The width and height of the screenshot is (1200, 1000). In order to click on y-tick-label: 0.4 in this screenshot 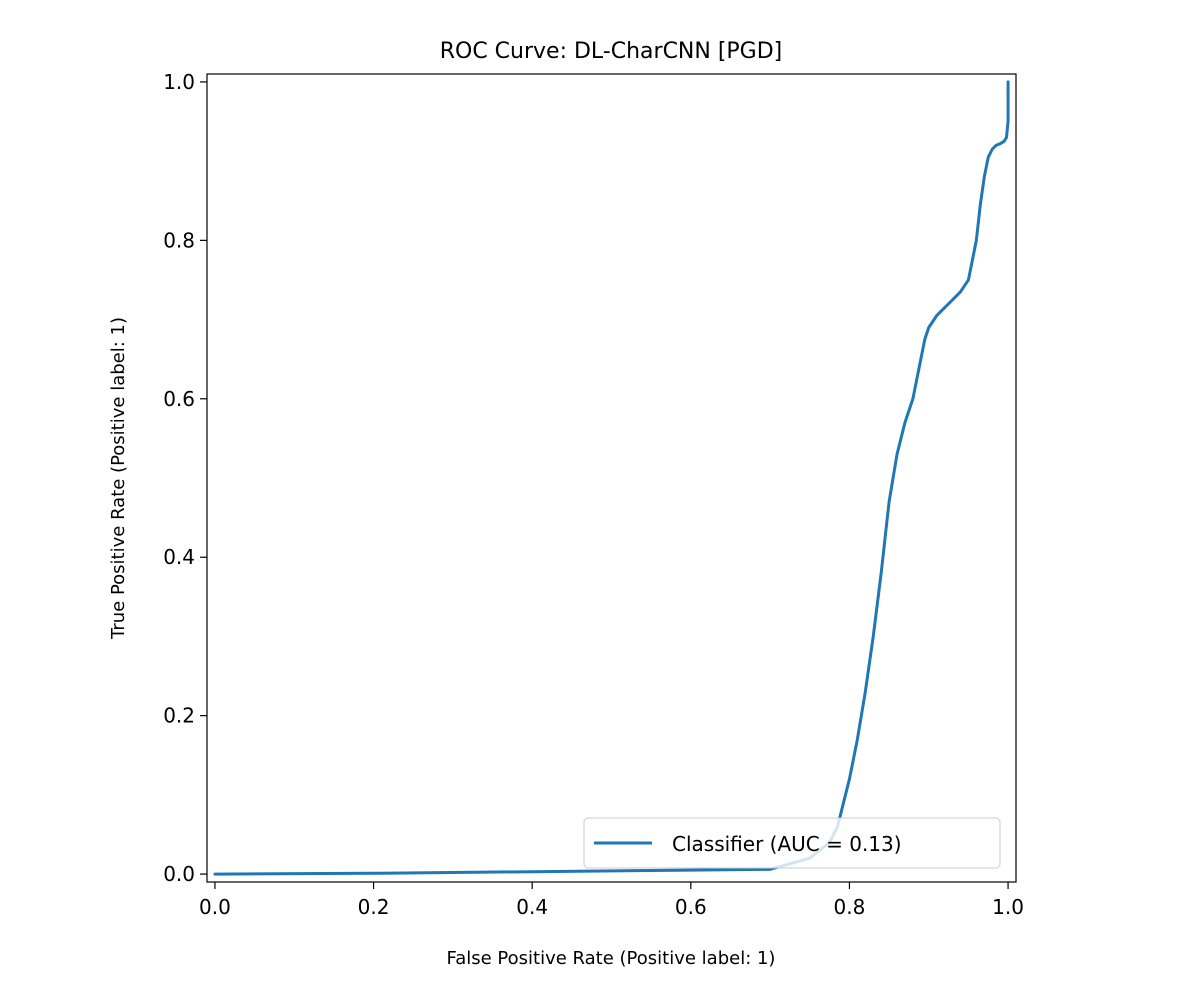, I will do `click(179, 557)`.